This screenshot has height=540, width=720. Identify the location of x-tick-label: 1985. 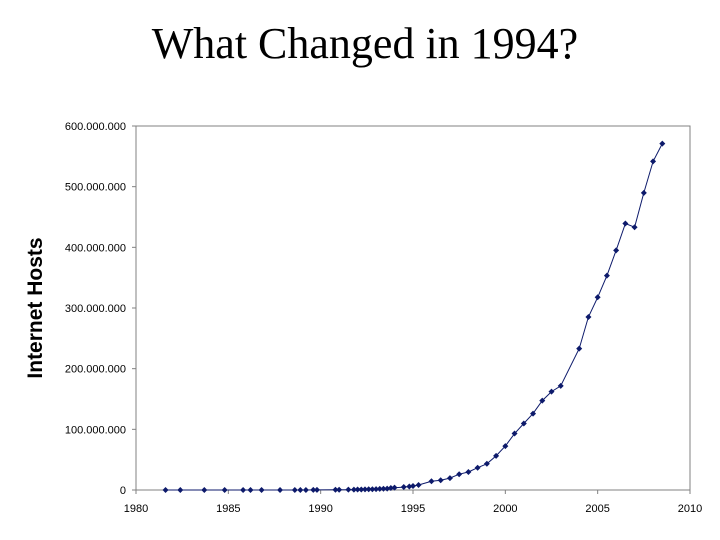
(228, 509).